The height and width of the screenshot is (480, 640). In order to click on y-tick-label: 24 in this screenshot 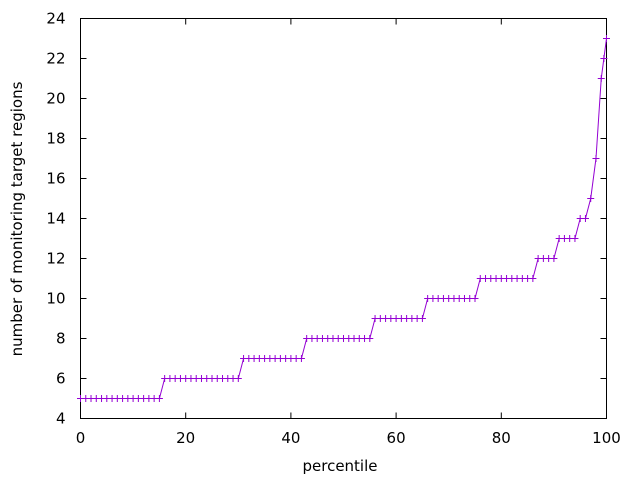, I will do `click(55, 19)`.